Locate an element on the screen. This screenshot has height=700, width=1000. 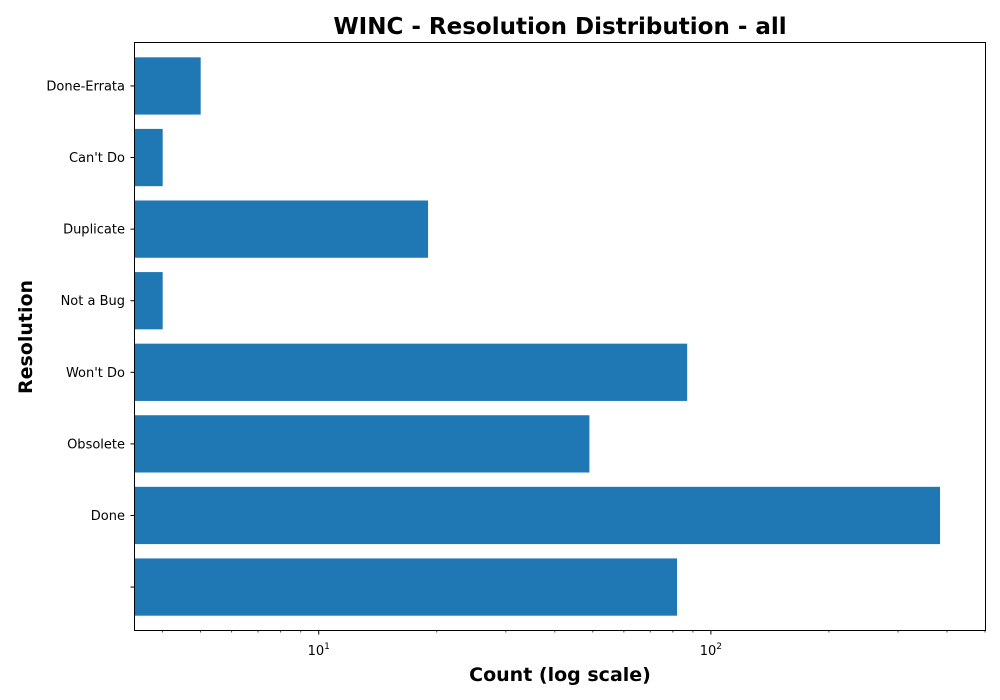
y-tick-label: Duplicate is located at coordinates (94, 230).